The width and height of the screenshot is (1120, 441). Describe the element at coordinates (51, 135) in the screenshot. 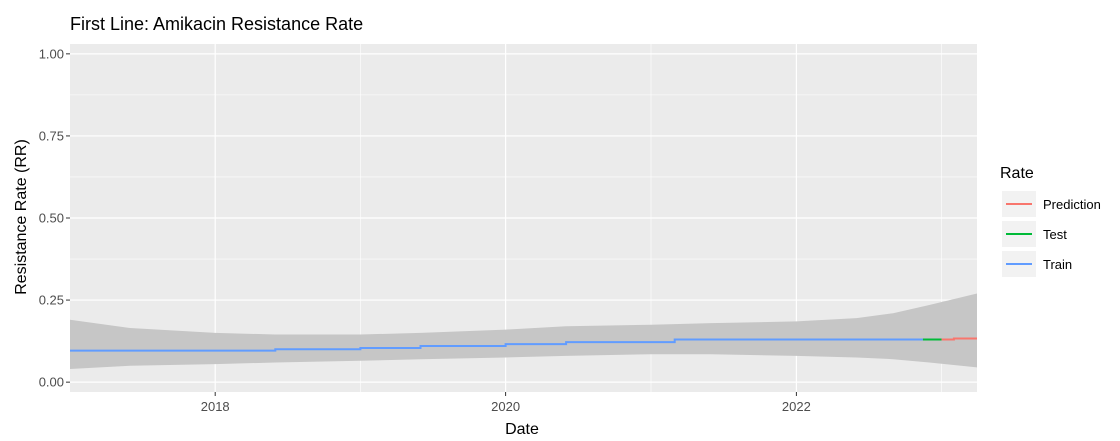

I see `y-tick-label: 0.75` at that location.